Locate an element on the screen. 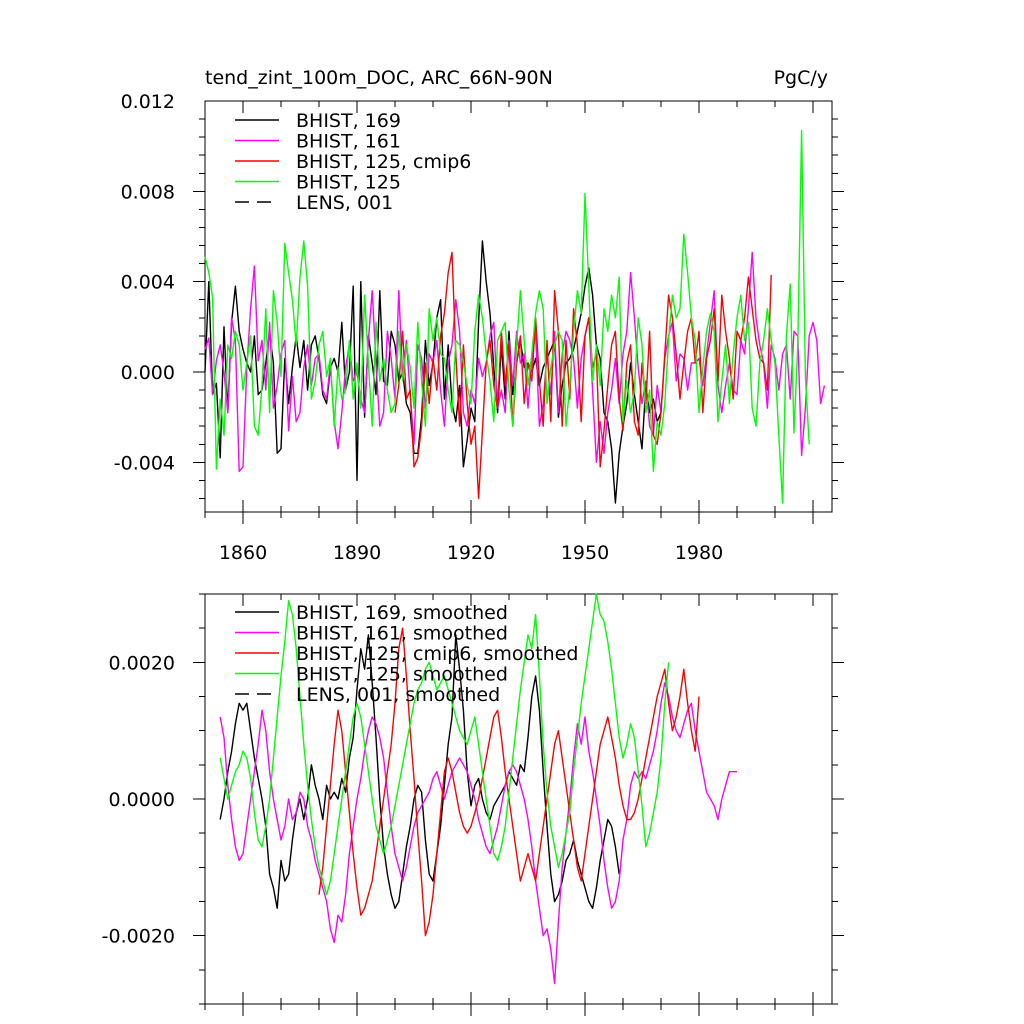 This screenshot has width=1024, height=1024. legend-label: BHIST, 161 is located at coordinates (348, 142).